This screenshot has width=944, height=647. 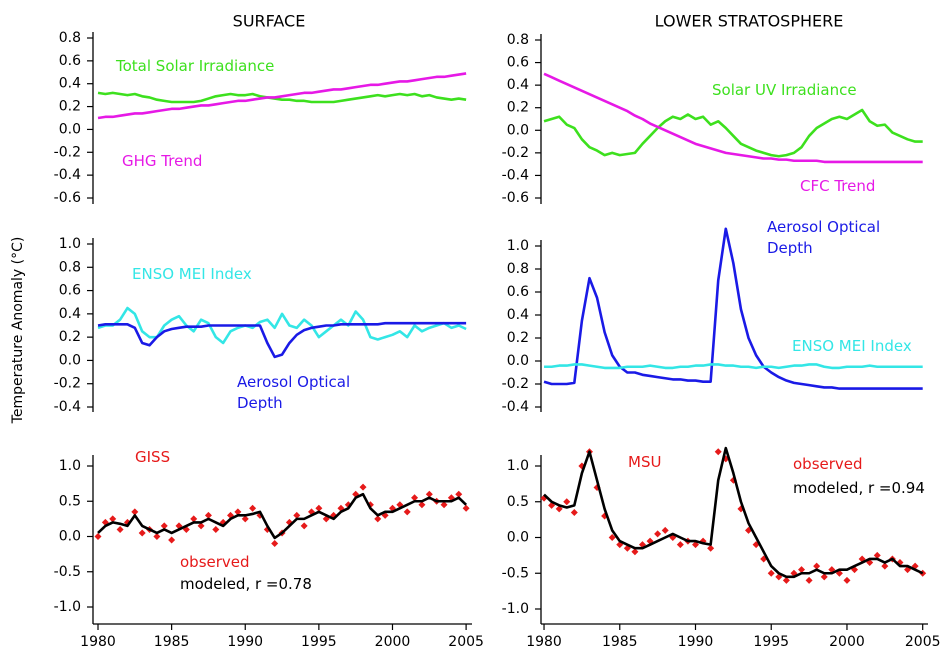 What do you see at coordinates (18, 331) in the screenshot?
I see `y-axis-label: Temperature Anomaly (°C)` at bounding box center [18, 331].